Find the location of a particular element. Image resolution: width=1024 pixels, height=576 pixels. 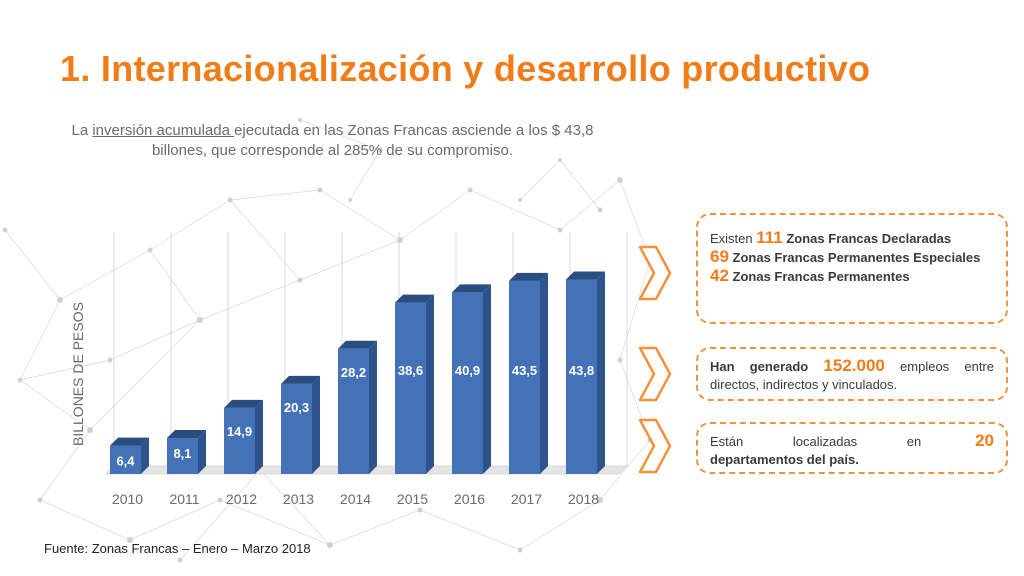

zones-declared-line: Existen 111 Zonas Francas Declaradas is located at coordinates (852, 238).